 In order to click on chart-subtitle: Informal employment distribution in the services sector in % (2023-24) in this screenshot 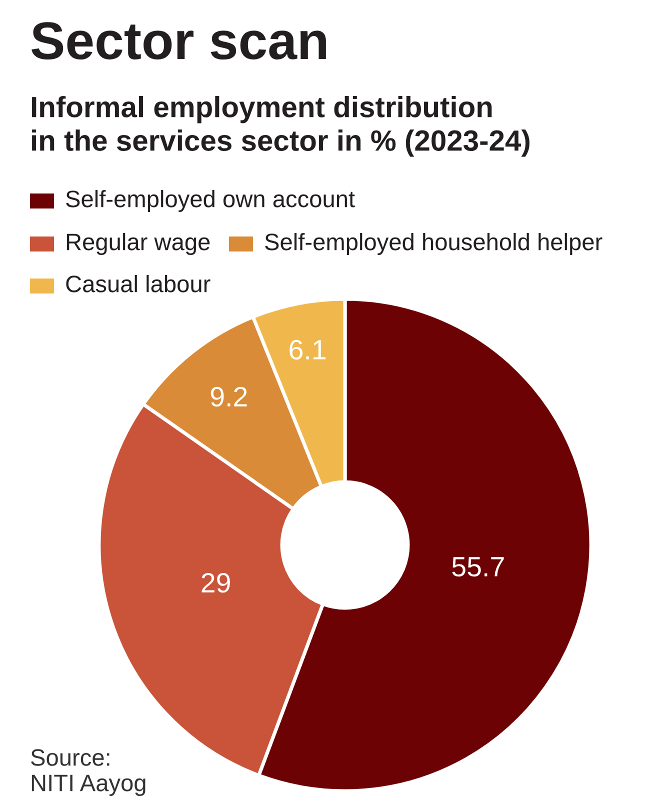, I will do `click(281, 126)`.